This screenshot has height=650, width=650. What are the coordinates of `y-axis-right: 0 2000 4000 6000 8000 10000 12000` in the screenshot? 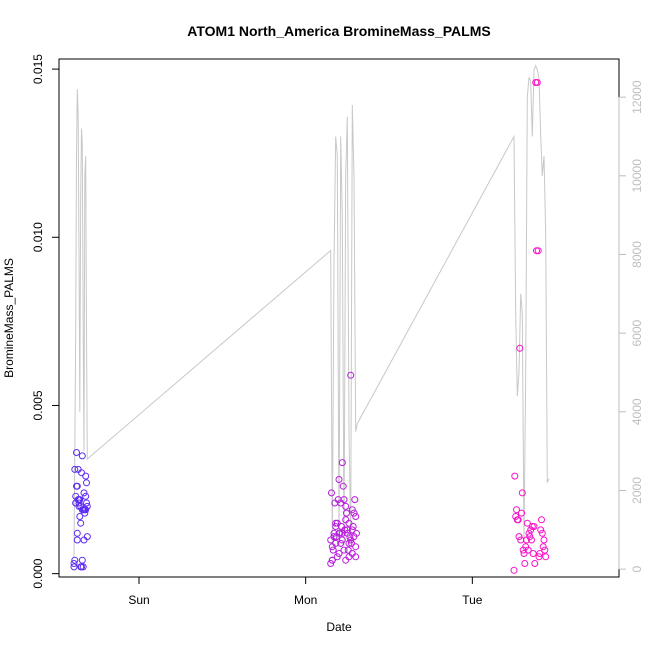 It's located at (631, 326).